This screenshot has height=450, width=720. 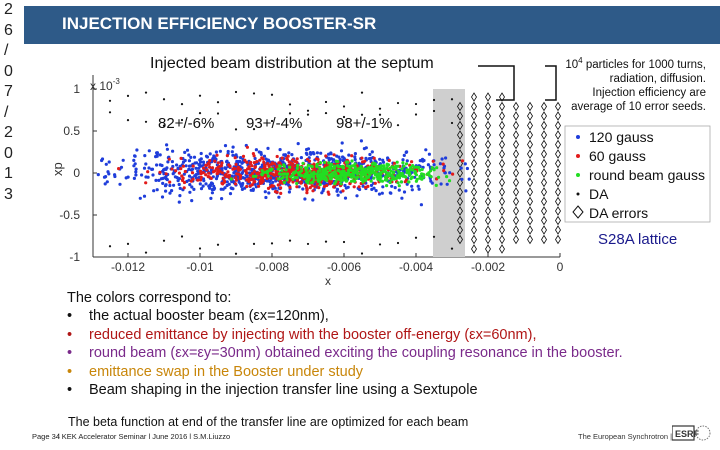 What do you see at coordinates (209, 316) in the screenshot?
I see `bullet-text: the actual booster beam (εx=120nm),` at bounding box center [209, 316].